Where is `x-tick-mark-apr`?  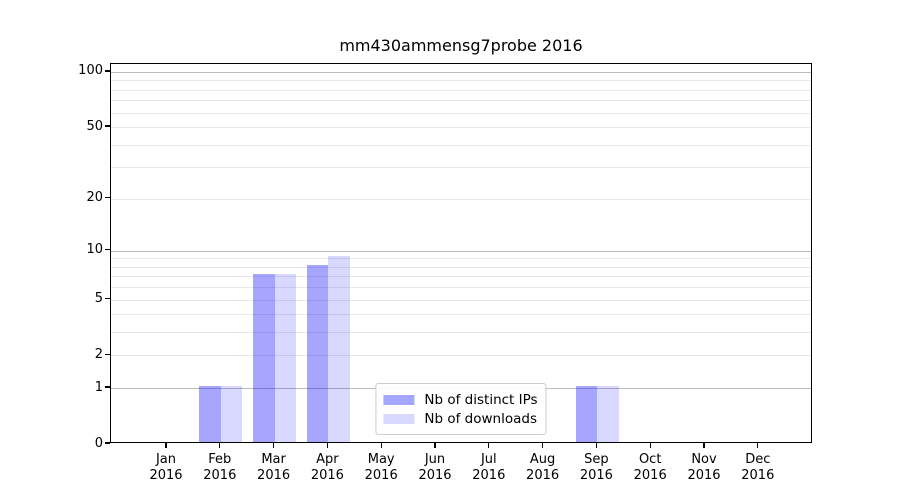
x-tick-mark-apr is located at coordinates (327, 445).